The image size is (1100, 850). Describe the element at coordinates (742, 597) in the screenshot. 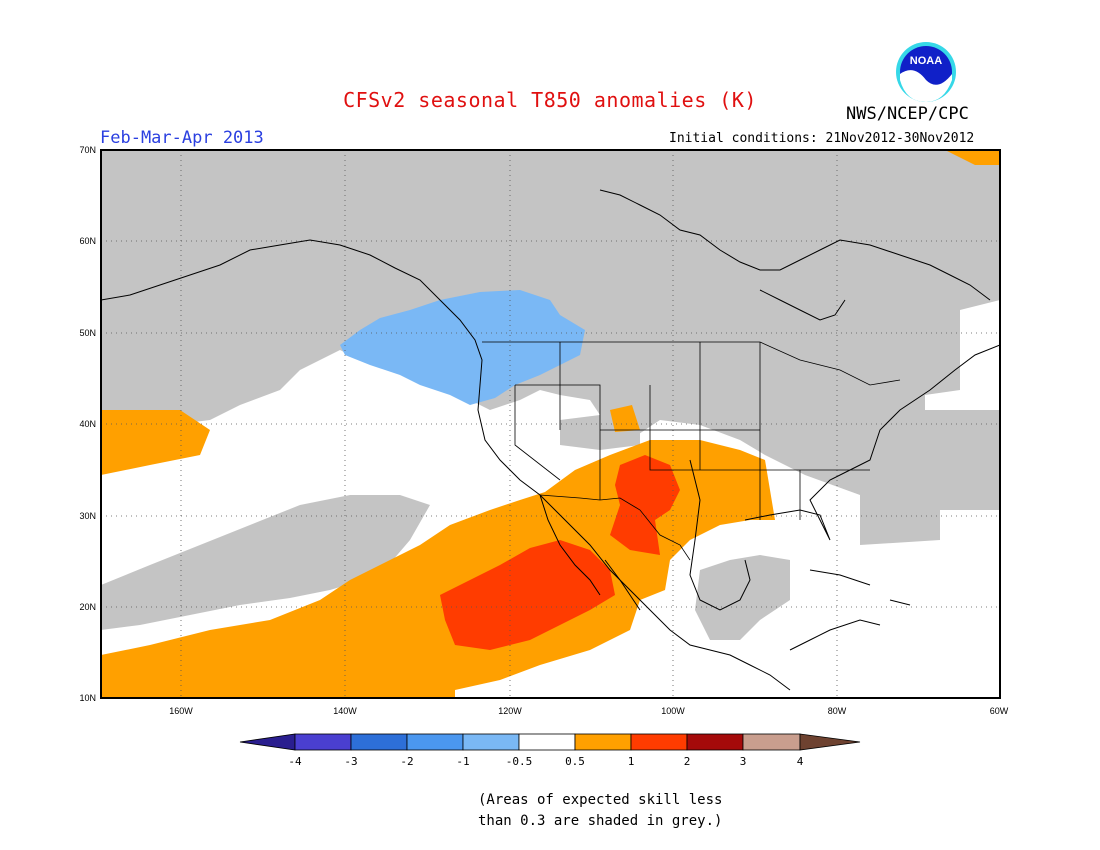

I see `low-skill-area-gulf` at that location.